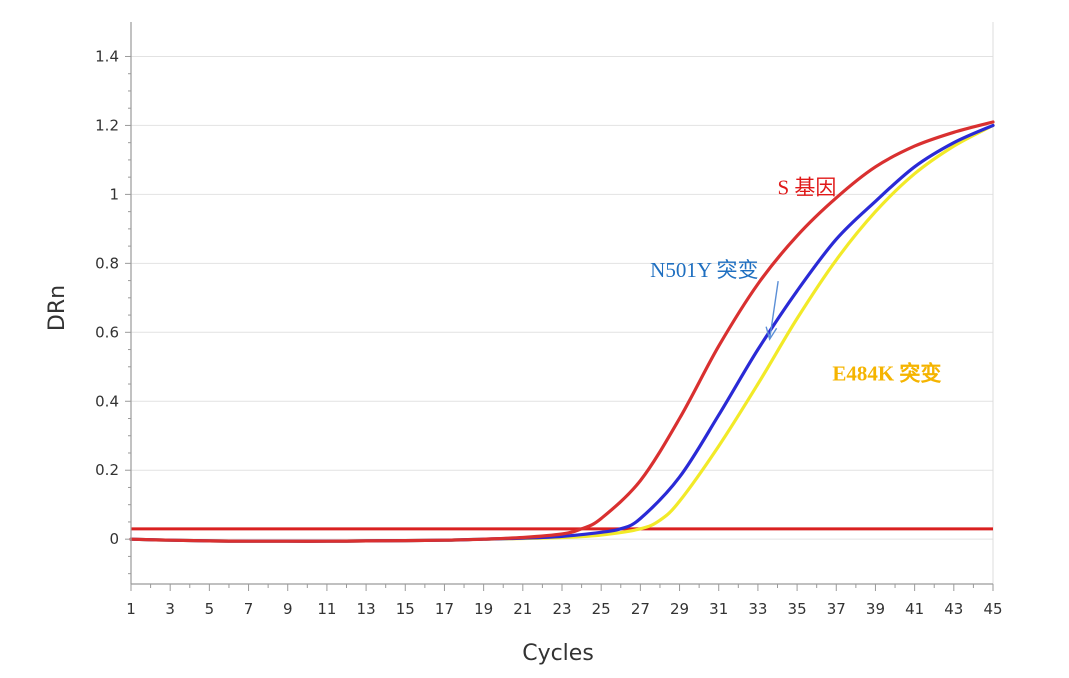 The height and width of the screenshot is (678, 1069). What do you see at coordinates (773, 310) in the screenshot?
I see `annotation-arrow` at bounding box center [773, 310].